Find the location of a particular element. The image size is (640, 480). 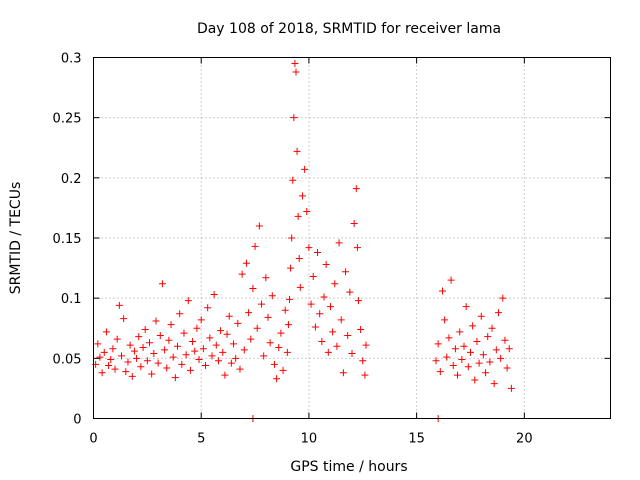

x-tick-label: 20 is located at coordinates (524, 439).